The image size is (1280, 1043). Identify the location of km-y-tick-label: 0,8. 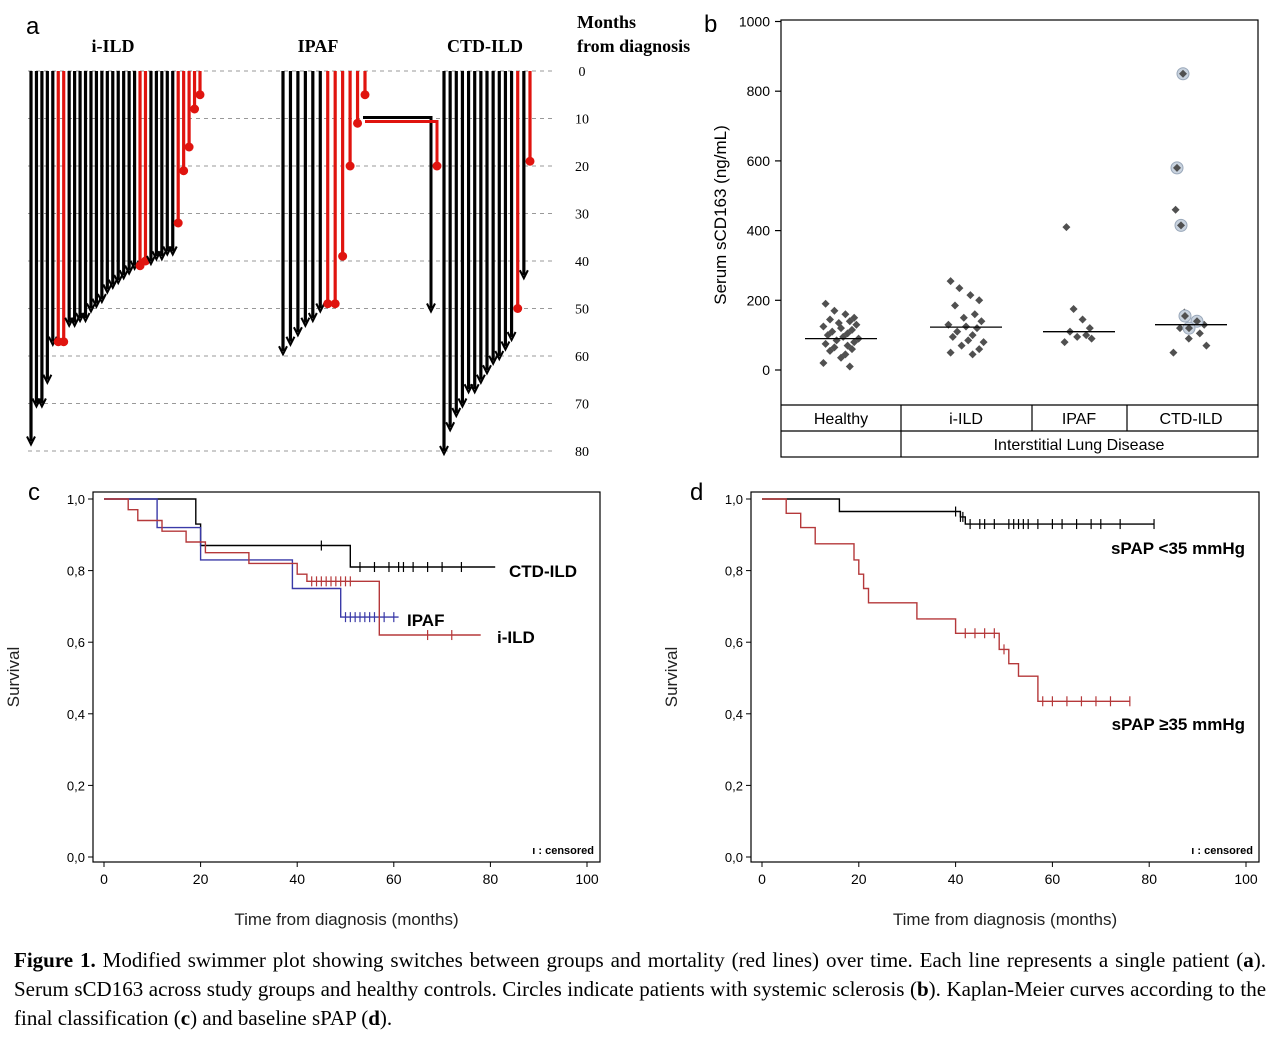
(734, 571).